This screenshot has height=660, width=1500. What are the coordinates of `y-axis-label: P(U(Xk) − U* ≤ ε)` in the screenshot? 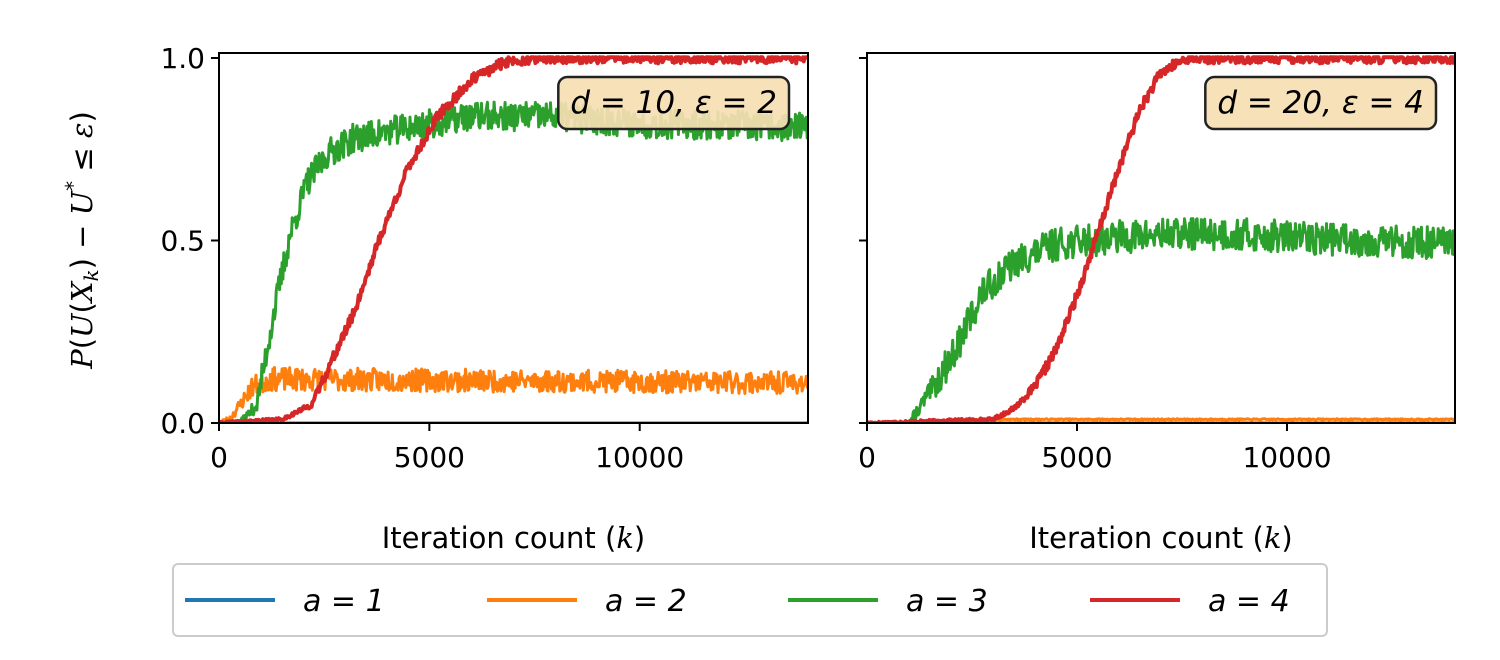 It's located at (82, 240).